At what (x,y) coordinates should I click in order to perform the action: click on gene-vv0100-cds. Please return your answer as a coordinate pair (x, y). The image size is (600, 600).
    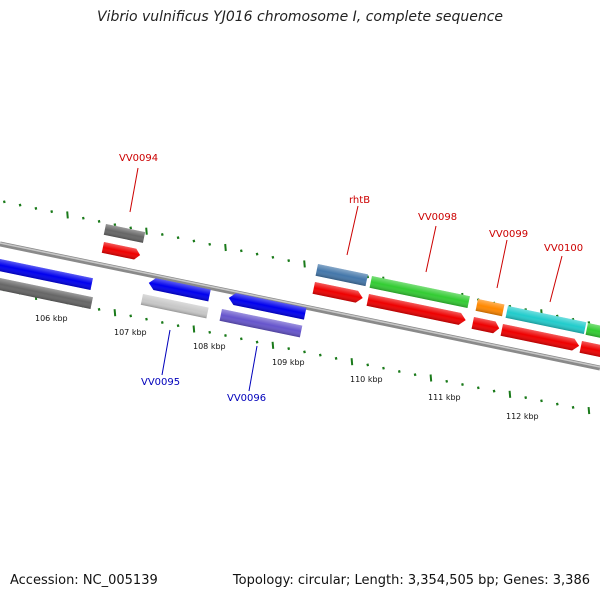
    Looking at the image, I should click on (540, 338).